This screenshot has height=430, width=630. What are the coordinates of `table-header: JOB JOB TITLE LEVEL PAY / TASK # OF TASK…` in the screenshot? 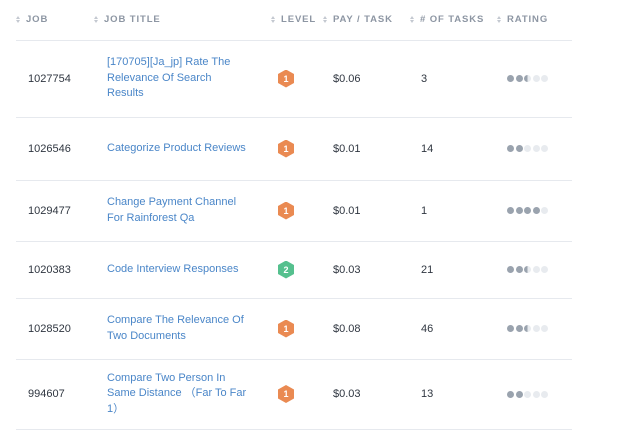 It's located at (294, 20).